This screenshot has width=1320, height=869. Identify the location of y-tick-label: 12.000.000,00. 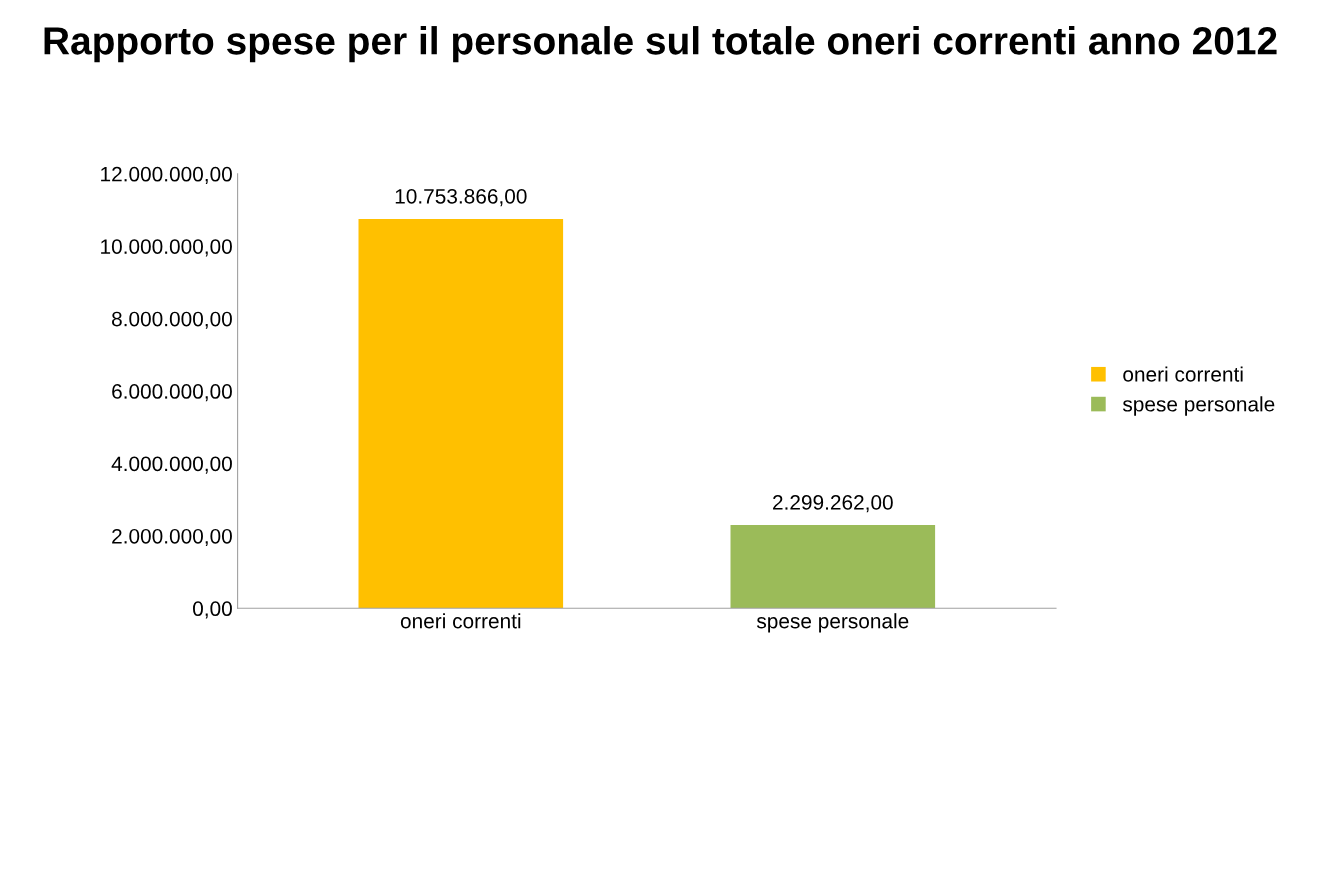
(166, 175).